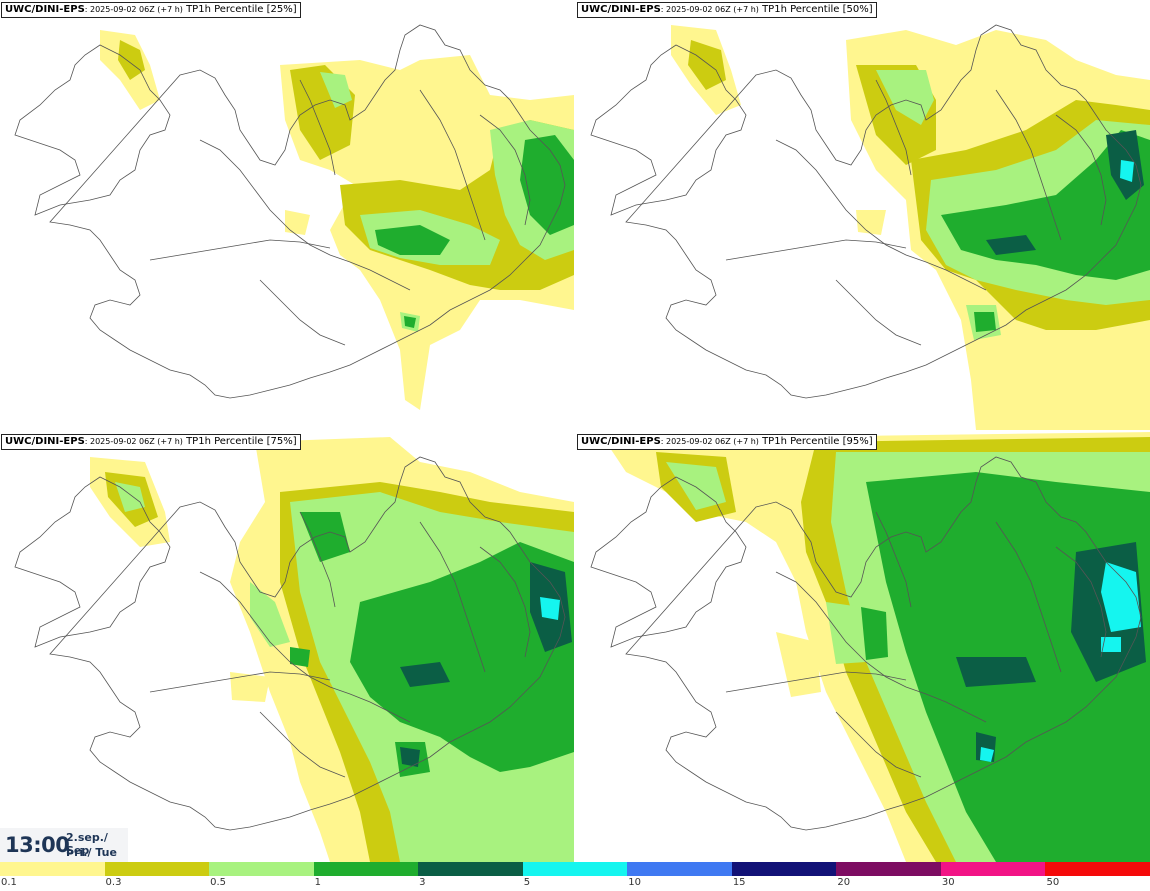  Describe the element at coordinates (87, 844) in the screenshot. I see `valid-date: 2.sep./ Sep` at that location.